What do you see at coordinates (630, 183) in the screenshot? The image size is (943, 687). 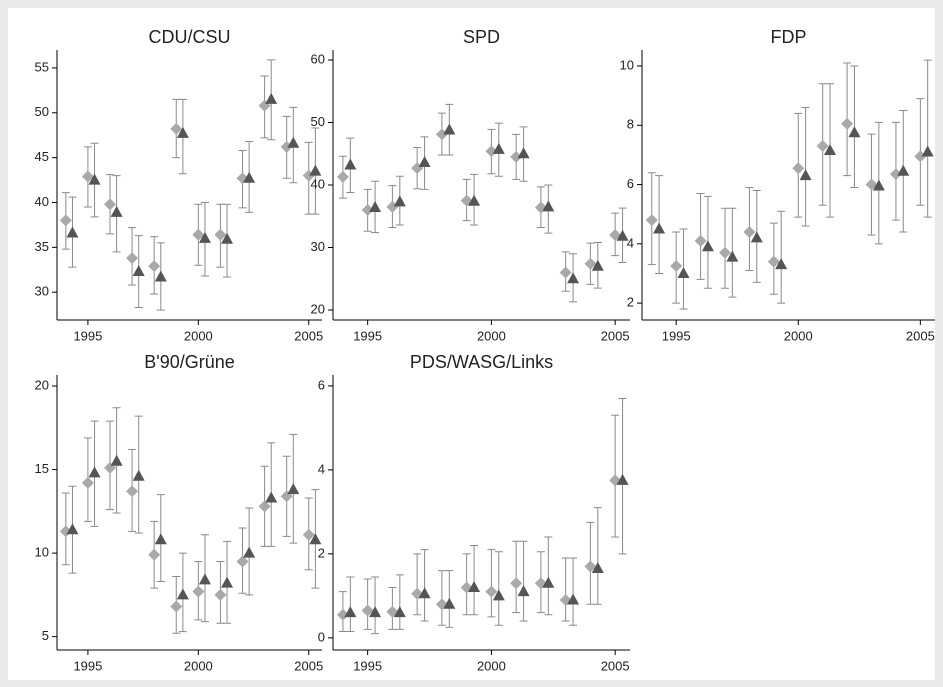 I see `y-tick-label: 6` at bounding box center [630, 183].